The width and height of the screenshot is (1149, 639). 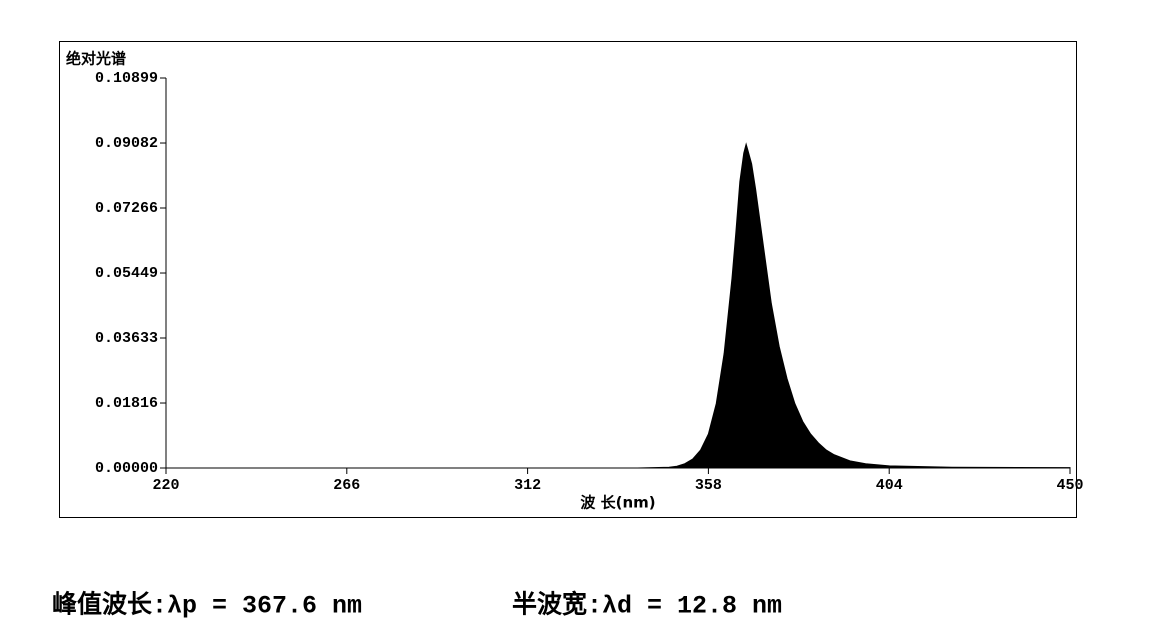 I want to click on peak-annotation: 峰值波长:λp = 367.6 nm, so click(x=207, y=605).